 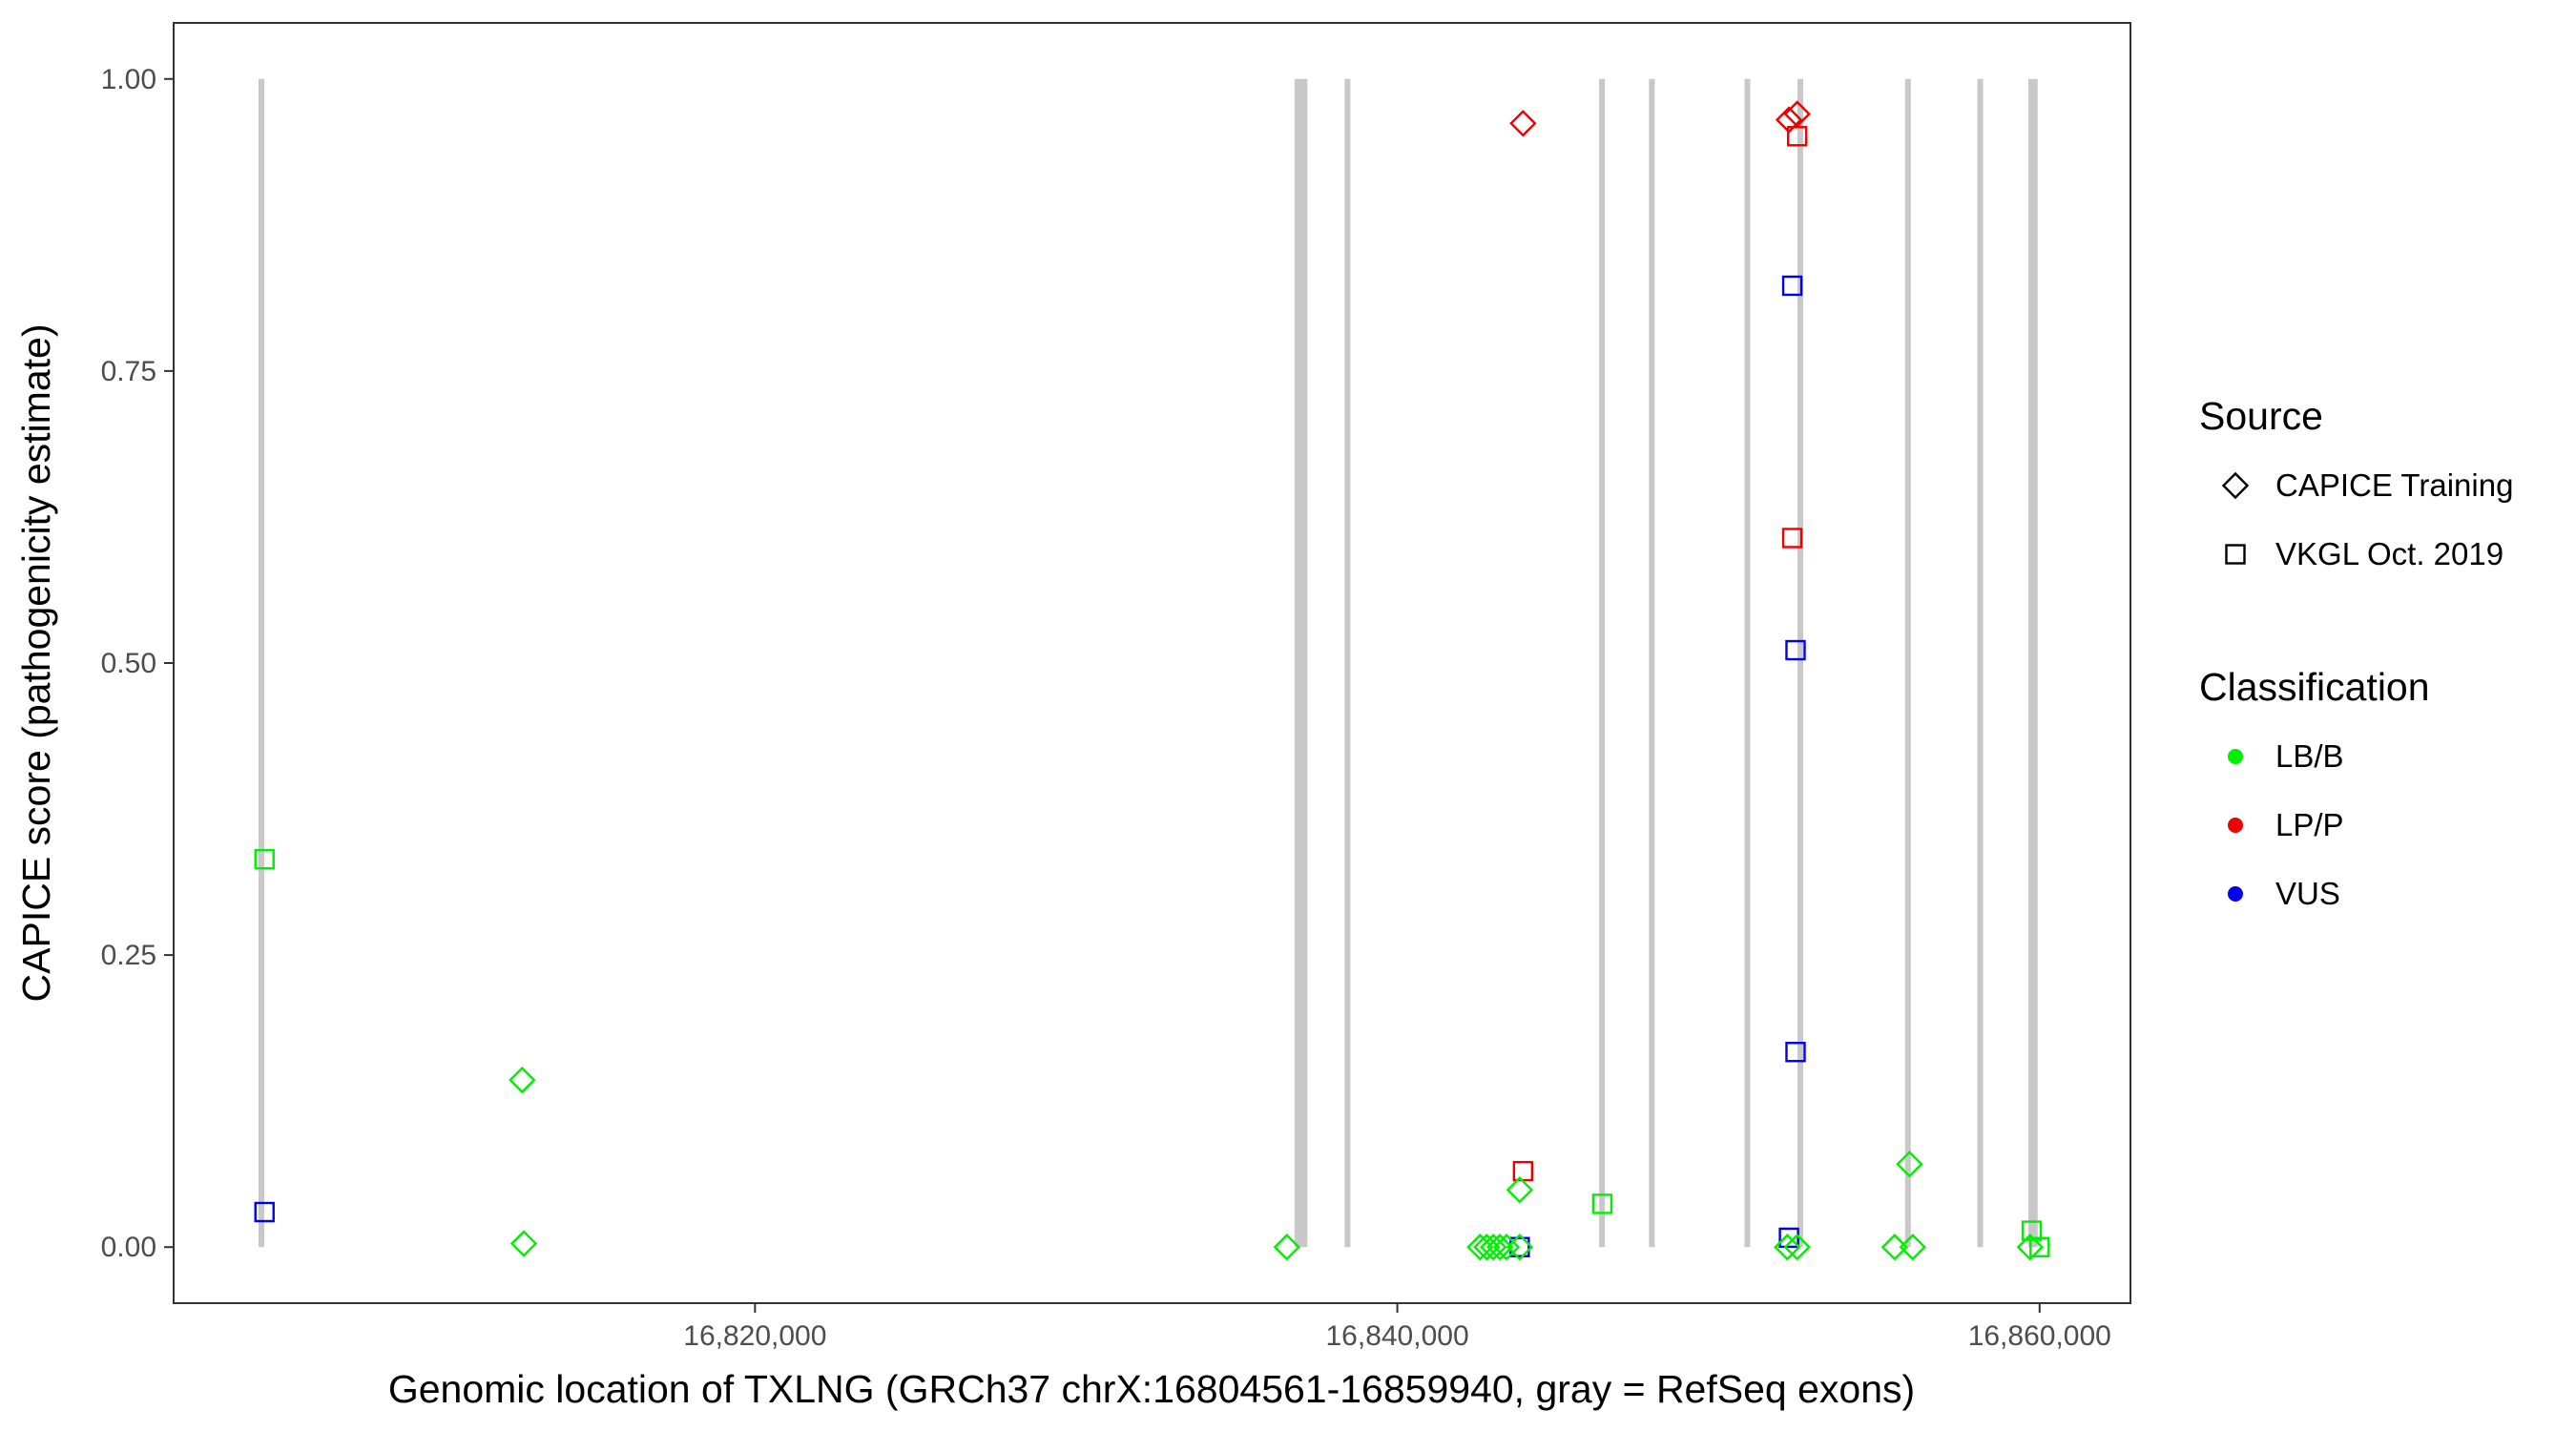 I want to click on y-tick-label: 0.25, so click(x=128, y=955).